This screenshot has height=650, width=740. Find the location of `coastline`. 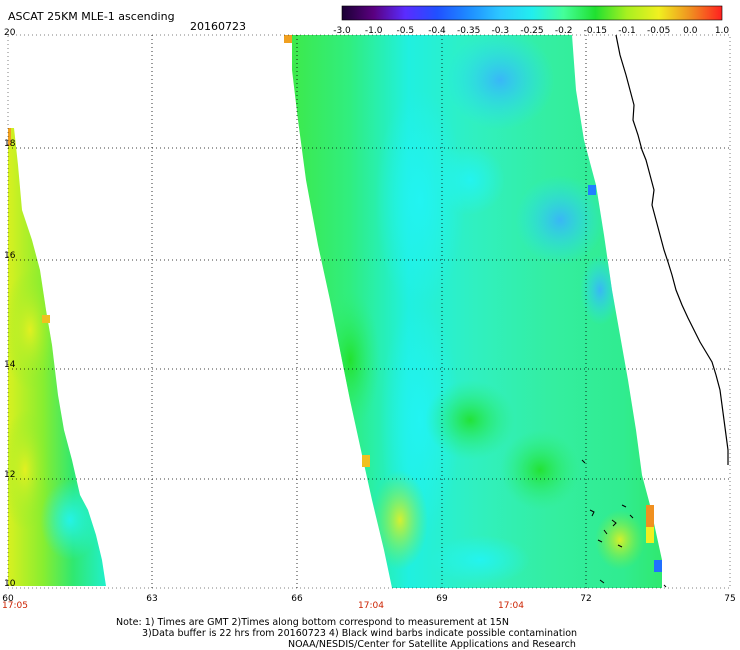

coastline is located at coordinates (672, 249).